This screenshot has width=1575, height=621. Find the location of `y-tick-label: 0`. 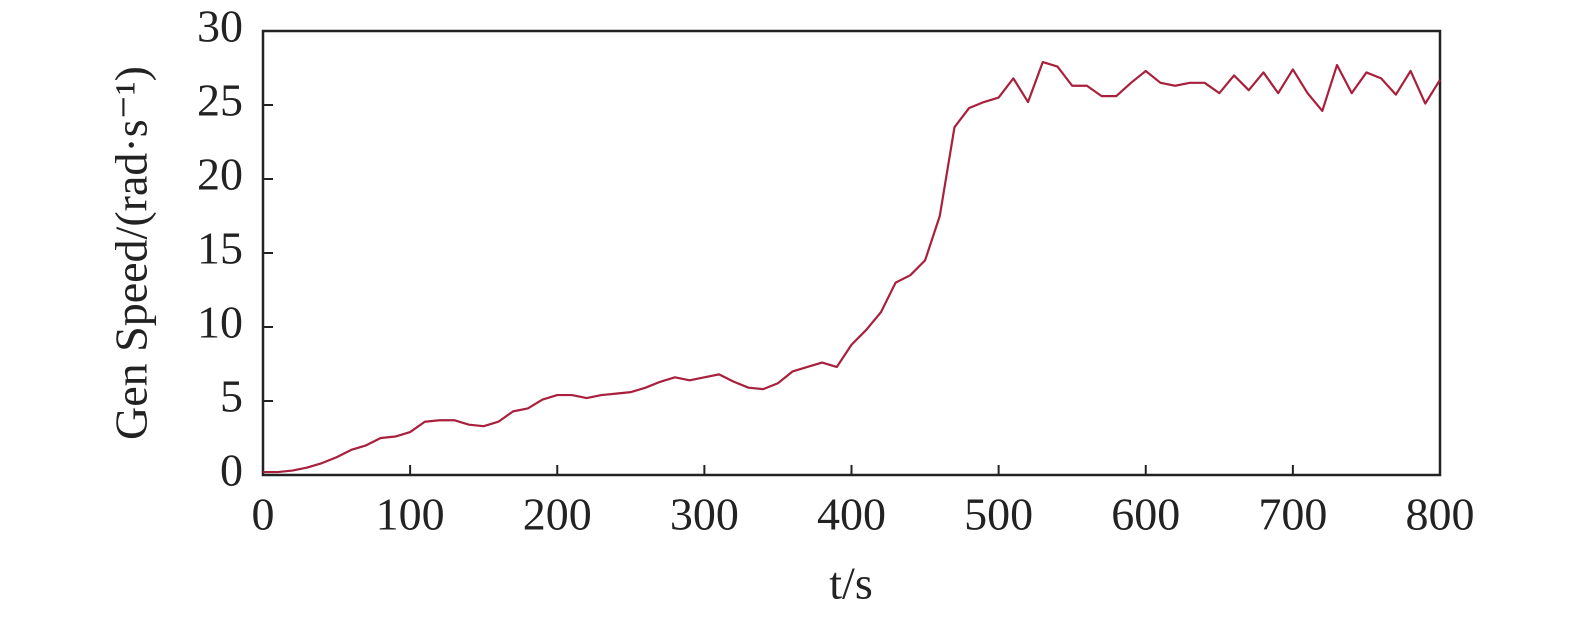

y-tick-label: 0 is located at coordinates (231, 470).